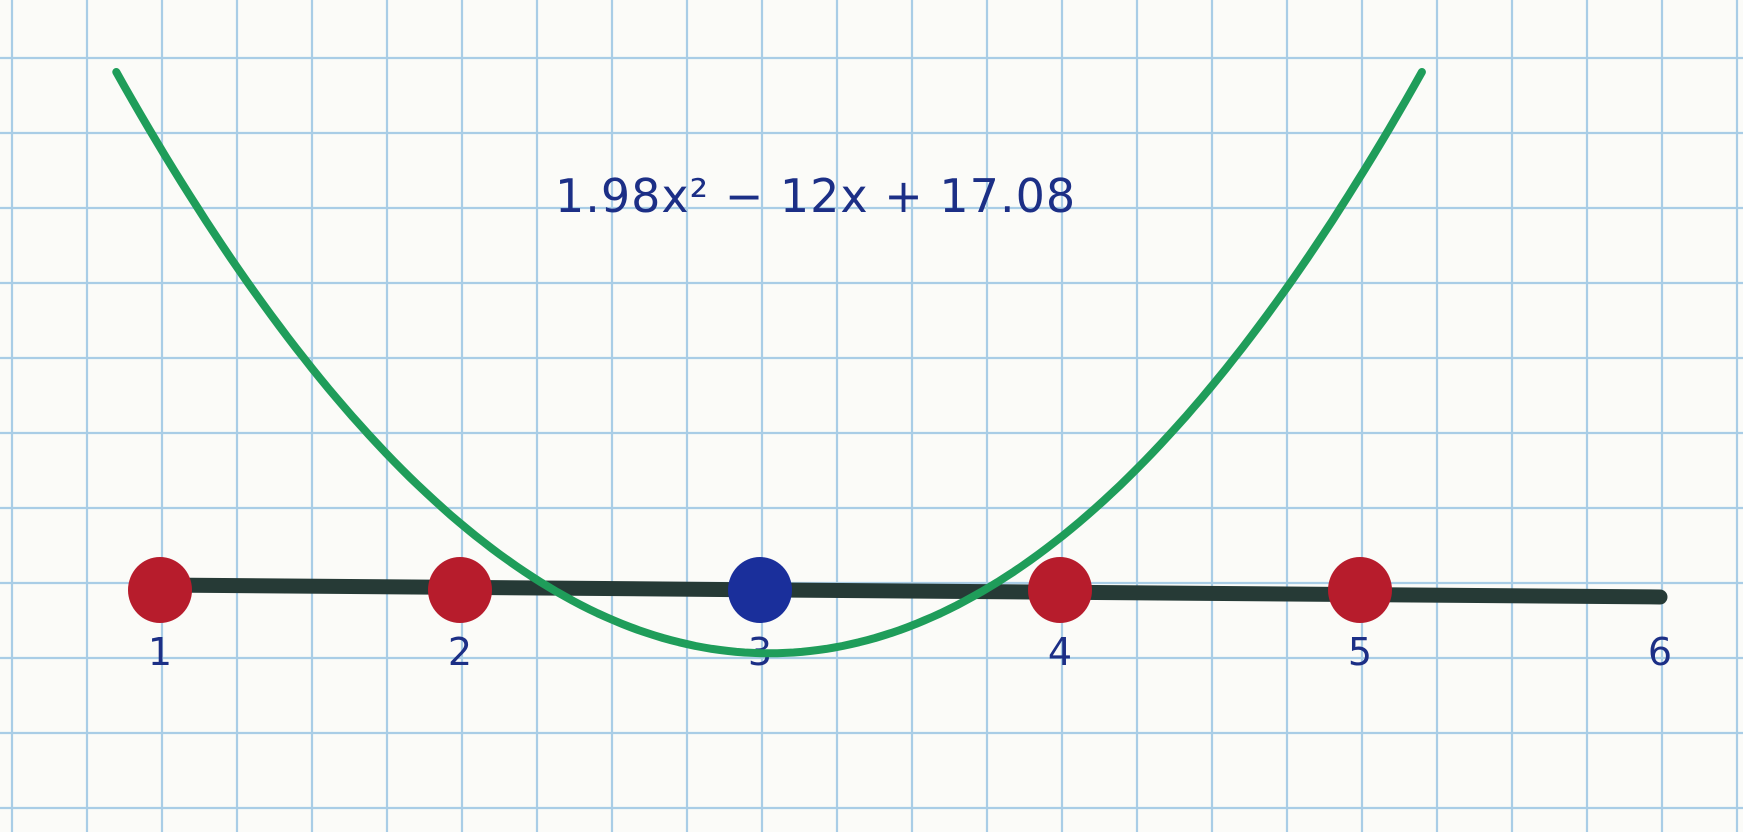  Describe the element at coordinates (815, 196) in the screenshot. I see `equation-label: 1.98x² − 12x + 17.08` at that location.